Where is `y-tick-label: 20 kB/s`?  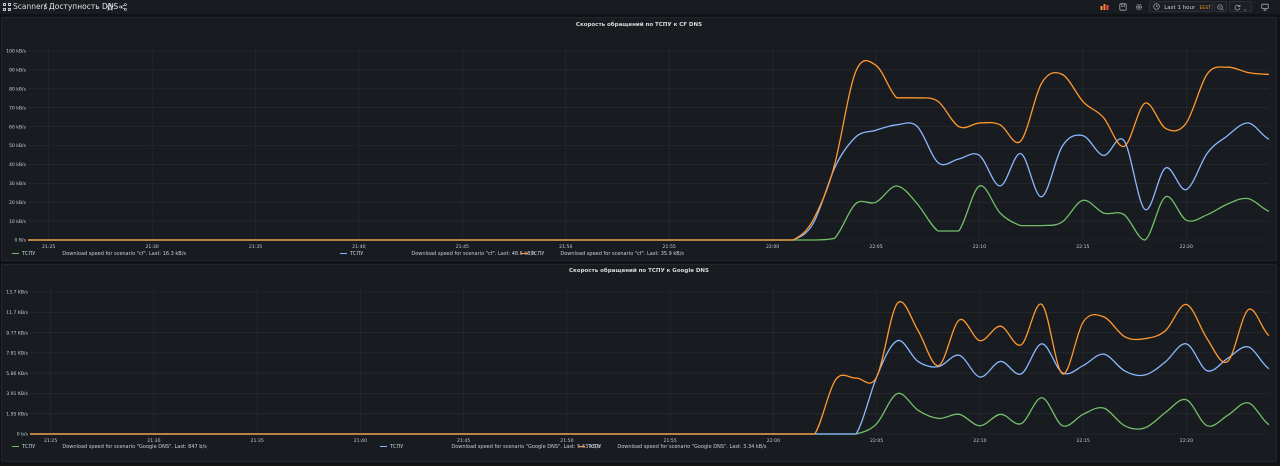
y-tick-label: 20 kB/s is located at coordinates (18, 203).